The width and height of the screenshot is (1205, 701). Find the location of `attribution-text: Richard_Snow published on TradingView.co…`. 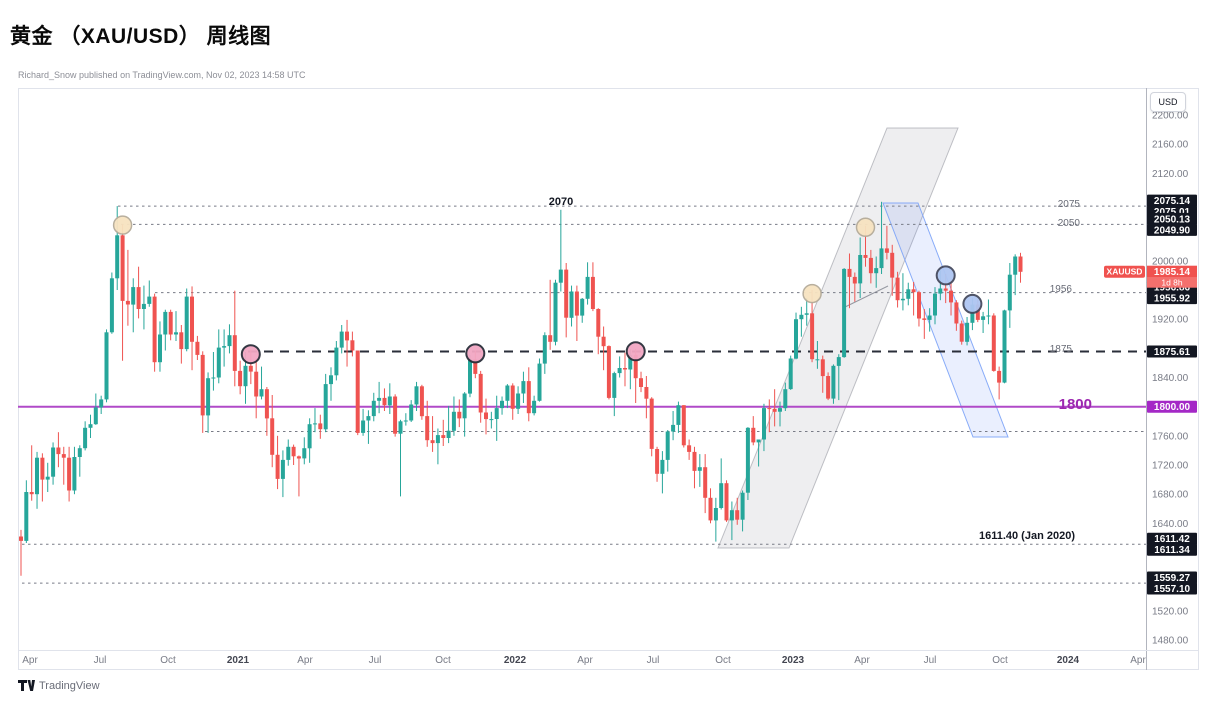

attribution-text: Richard_Snow published on TradingView.co… is located at coordinates (162, 75).